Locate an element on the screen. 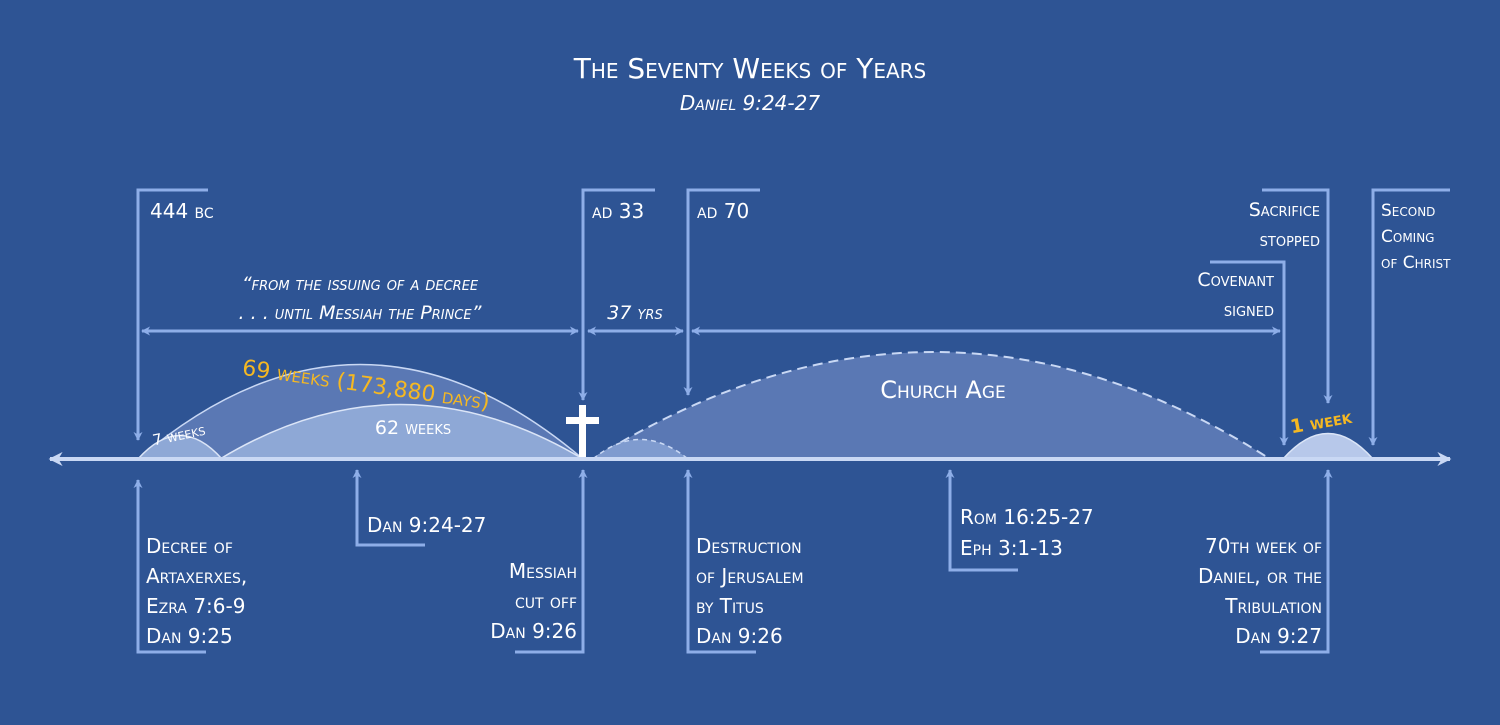 The height and width of the screenshot is (725, 1500). marker-444bc: 444 bc is located at coordinates (173, 314).